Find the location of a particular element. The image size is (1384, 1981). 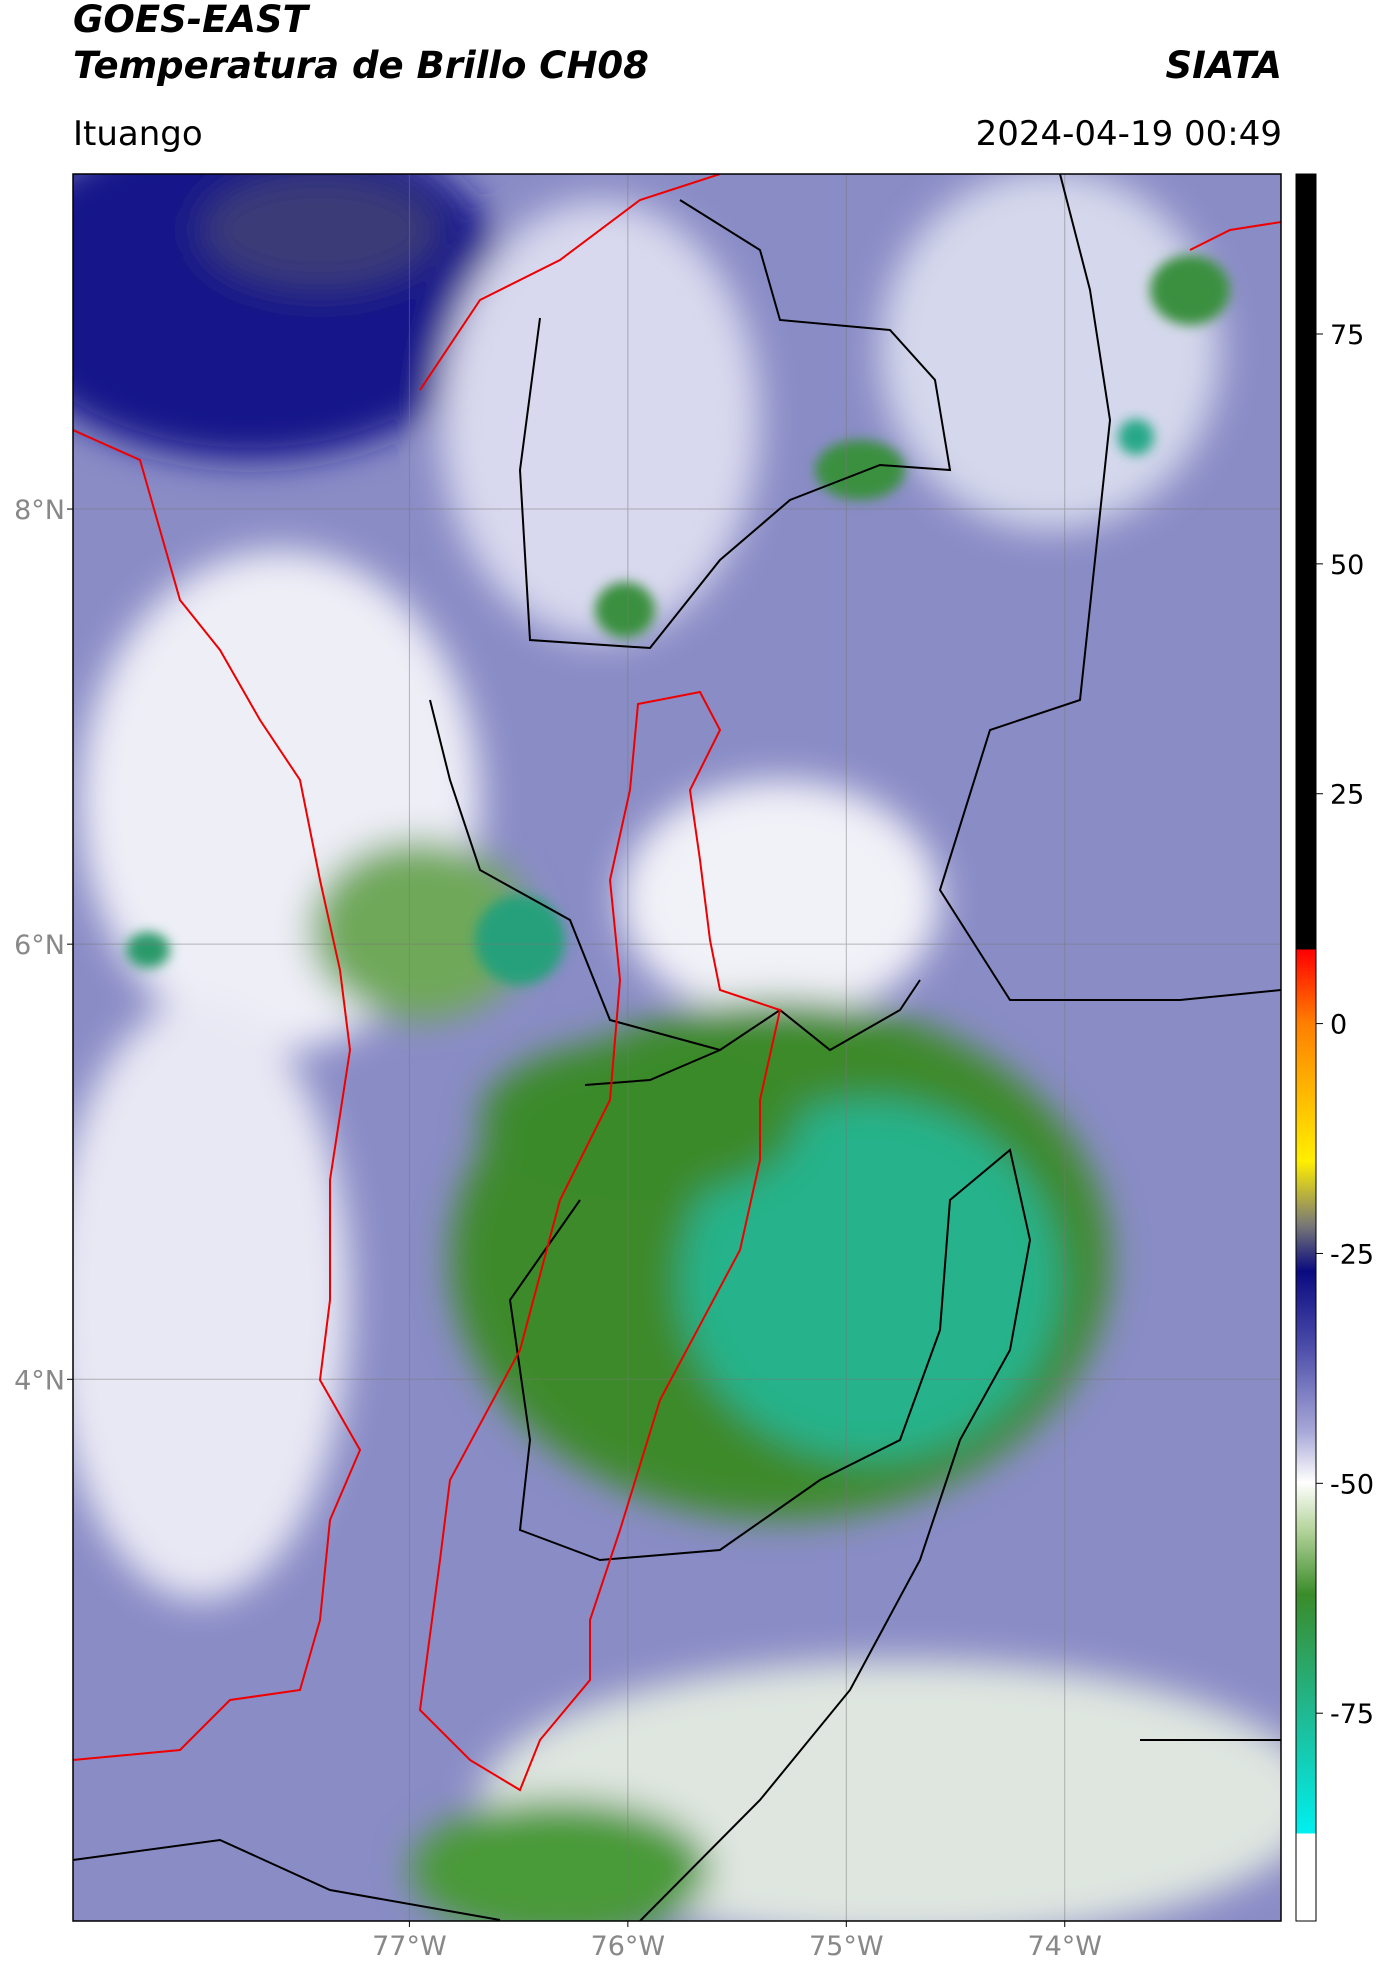

lon-tick-label: 75°W is located at coordinates (846, 1946).